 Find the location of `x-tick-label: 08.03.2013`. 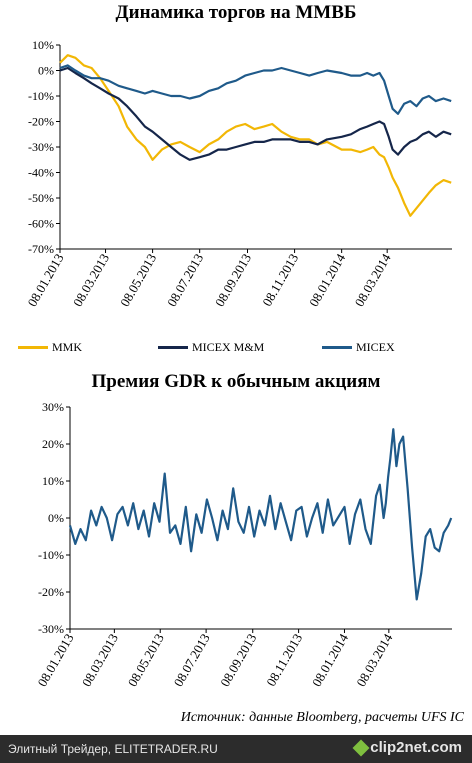

x-tick-label: 08.03.2013 is located at coordinates (100, 660).